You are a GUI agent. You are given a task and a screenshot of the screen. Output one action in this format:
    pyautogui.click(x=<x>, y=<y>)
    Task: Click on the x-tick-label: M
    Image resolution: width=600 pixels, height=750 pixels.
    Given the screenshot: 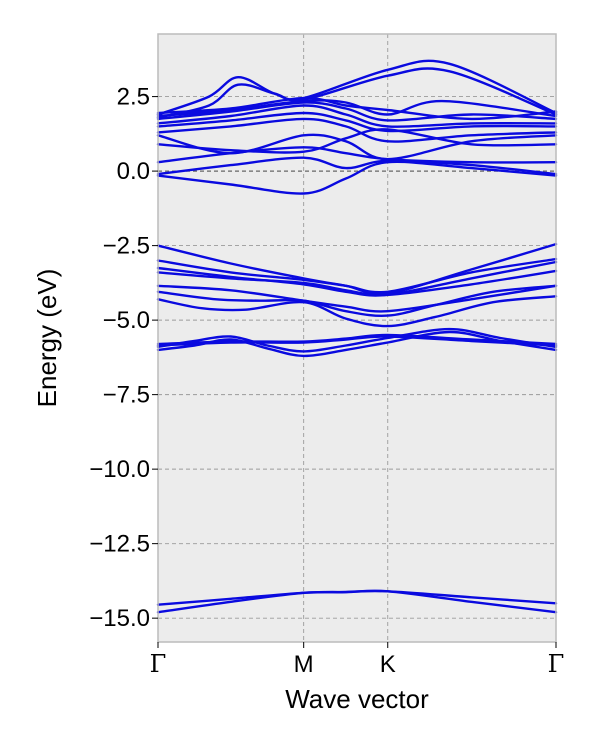 What is the action you would take?
    pyautogui.click(x=304, y=664)
    